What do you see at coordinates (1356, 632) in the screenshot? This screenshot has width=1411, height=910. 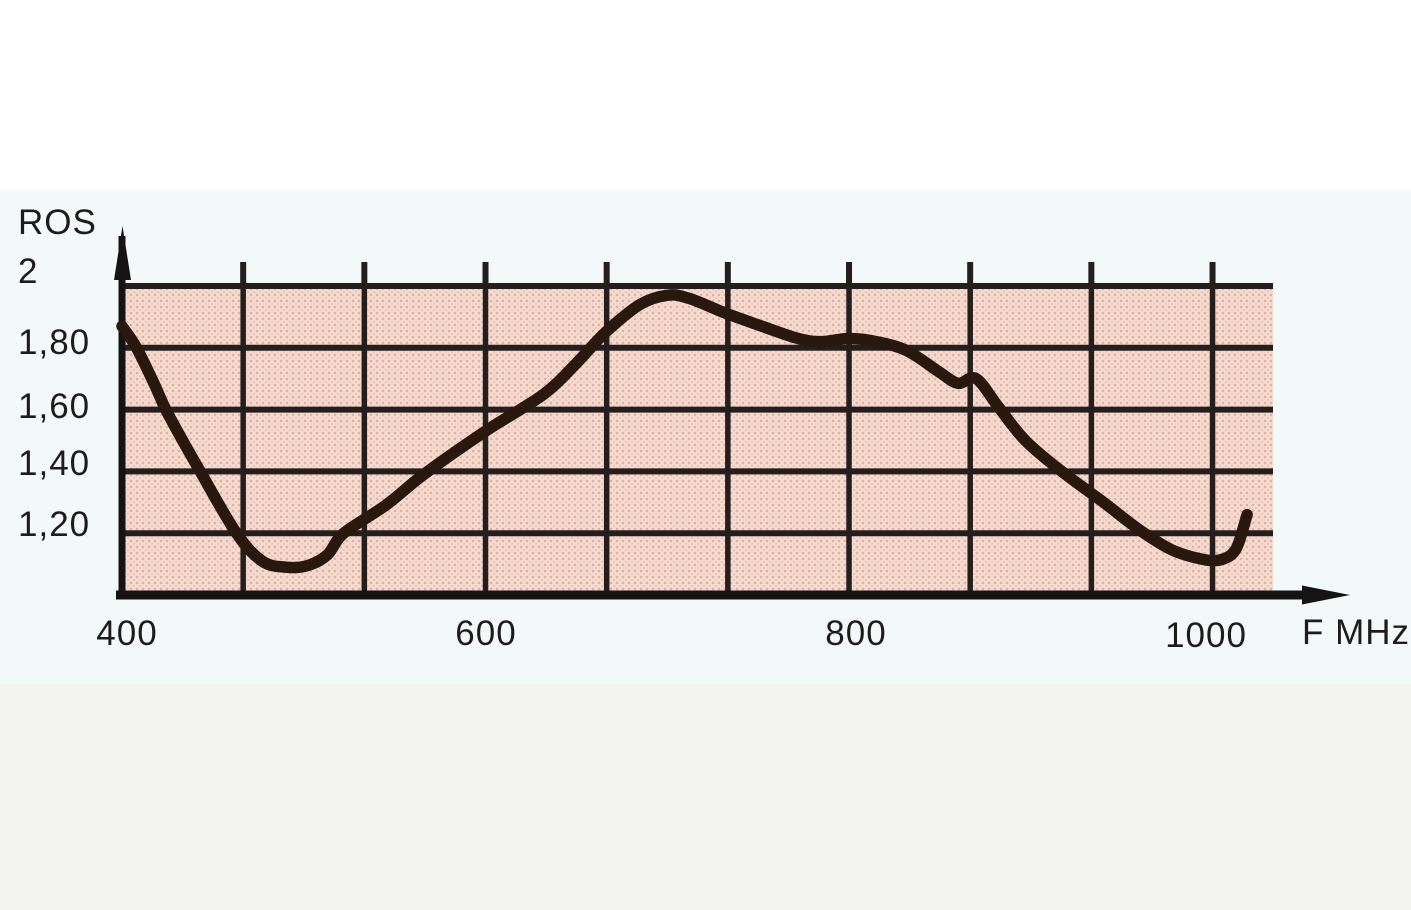 I see `x-axis-title: F MHz` at bounding box center [1356, 632].